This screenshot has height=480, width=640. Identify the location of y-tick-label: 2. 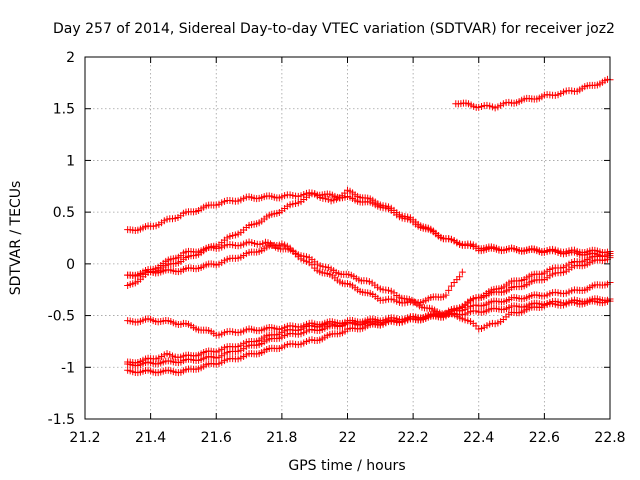
(70, 58).